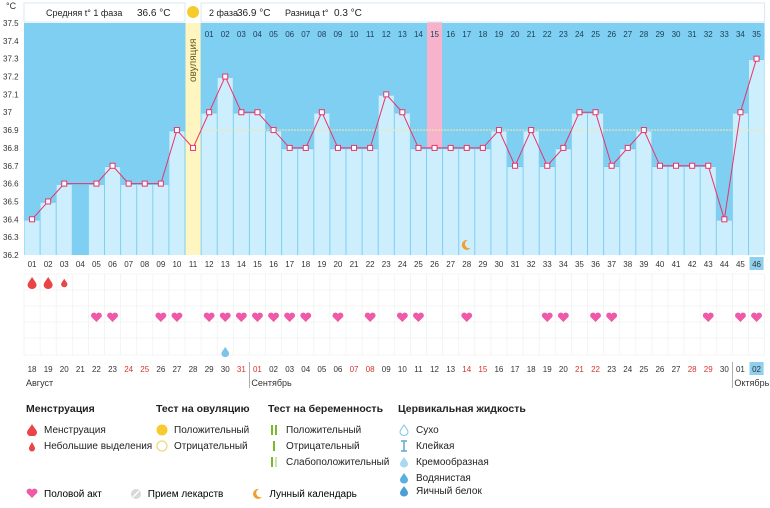  What do you see at coordinates (338, 462) in the screenshot?
I see `legend-pregnancy-item: Слабоположительный` at bounding box center [338, 462].